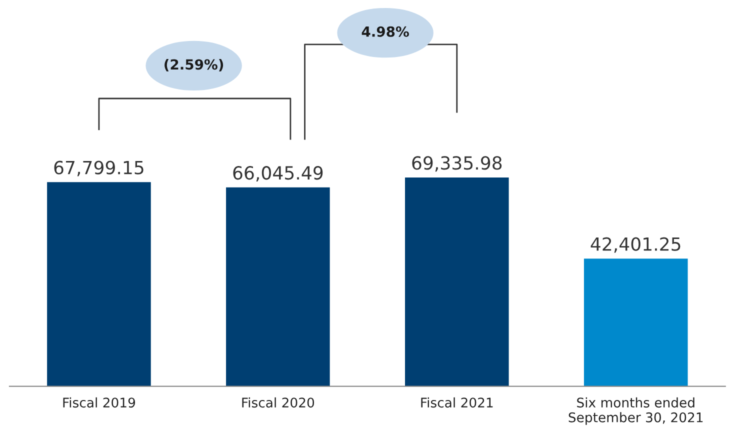  I want to click on x-tick-label: Six months ended September 30, 2021, so click(635, 411).